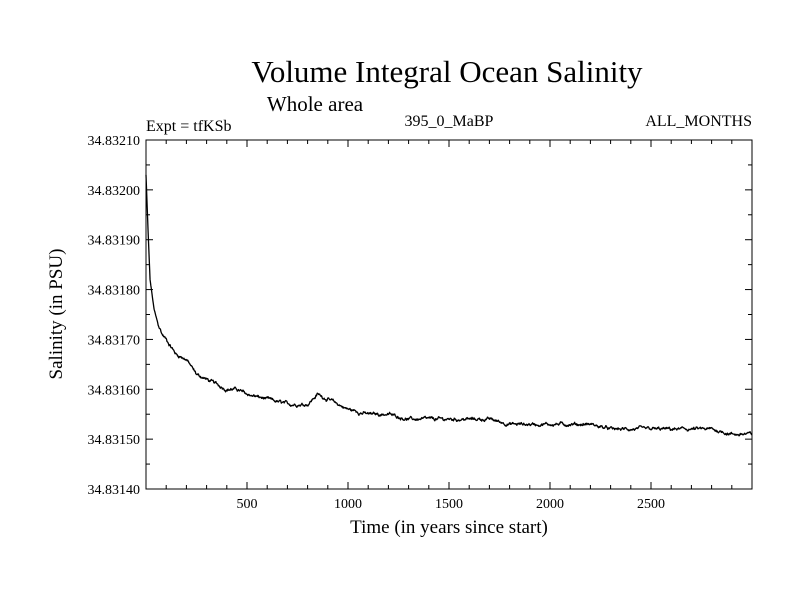 The height and width of the screenshot is (600, 800). Describe the element at coordinates (447, 71) in the screenshot. I see `chart-title: Volume Integral Ocean Salinity` at that location.